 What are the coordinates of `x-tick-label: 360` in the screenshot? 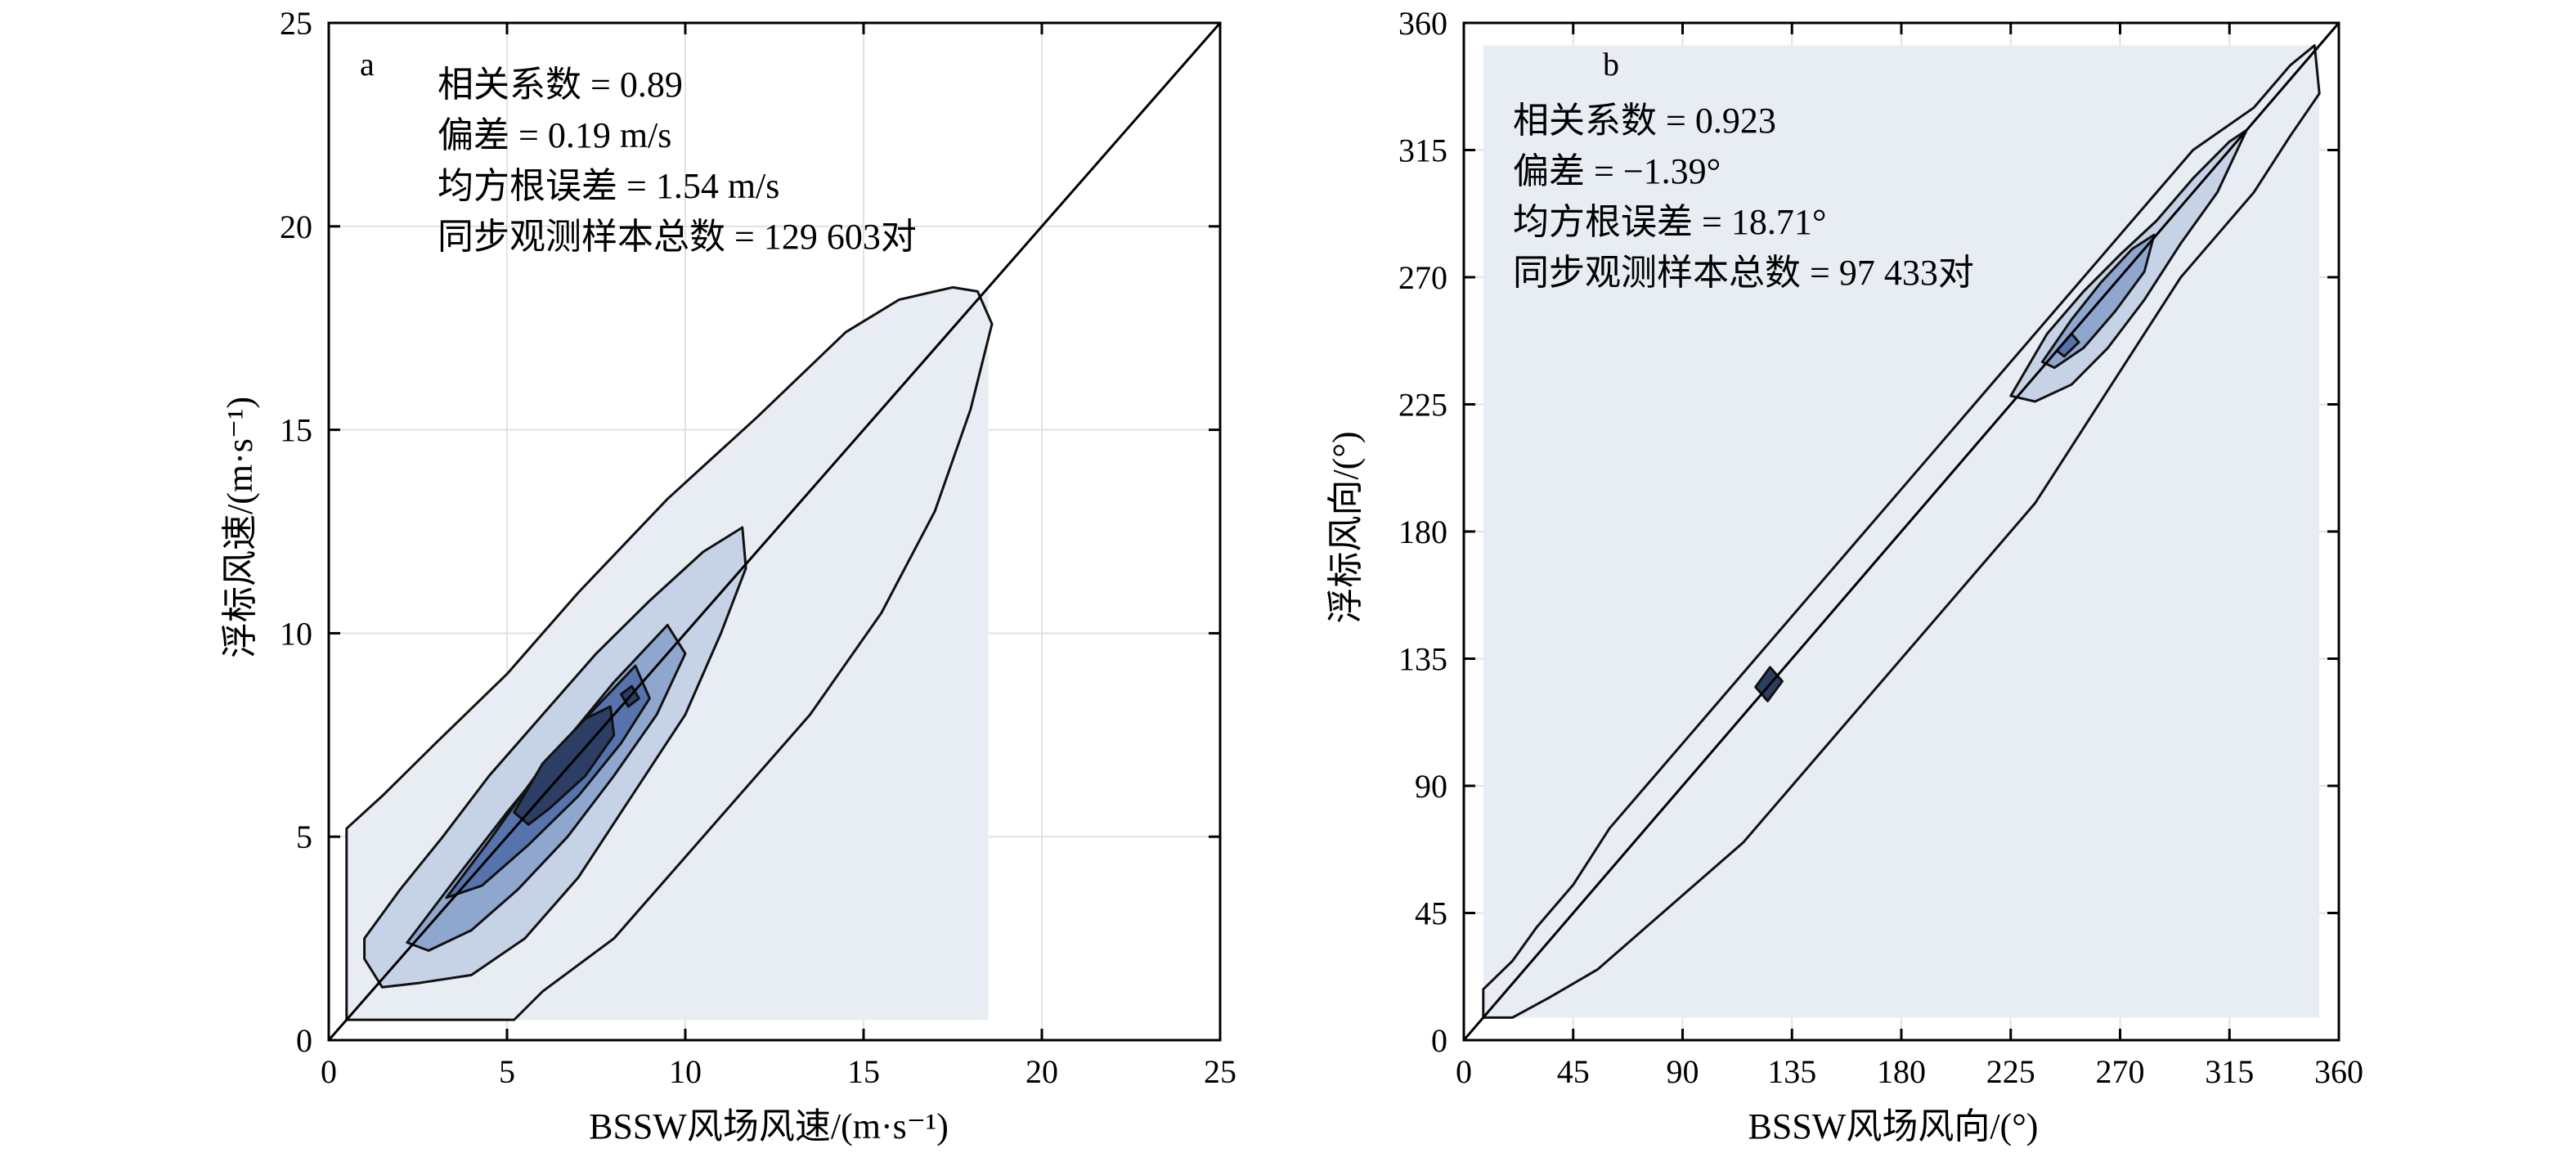 It's located at (2338, 1071).